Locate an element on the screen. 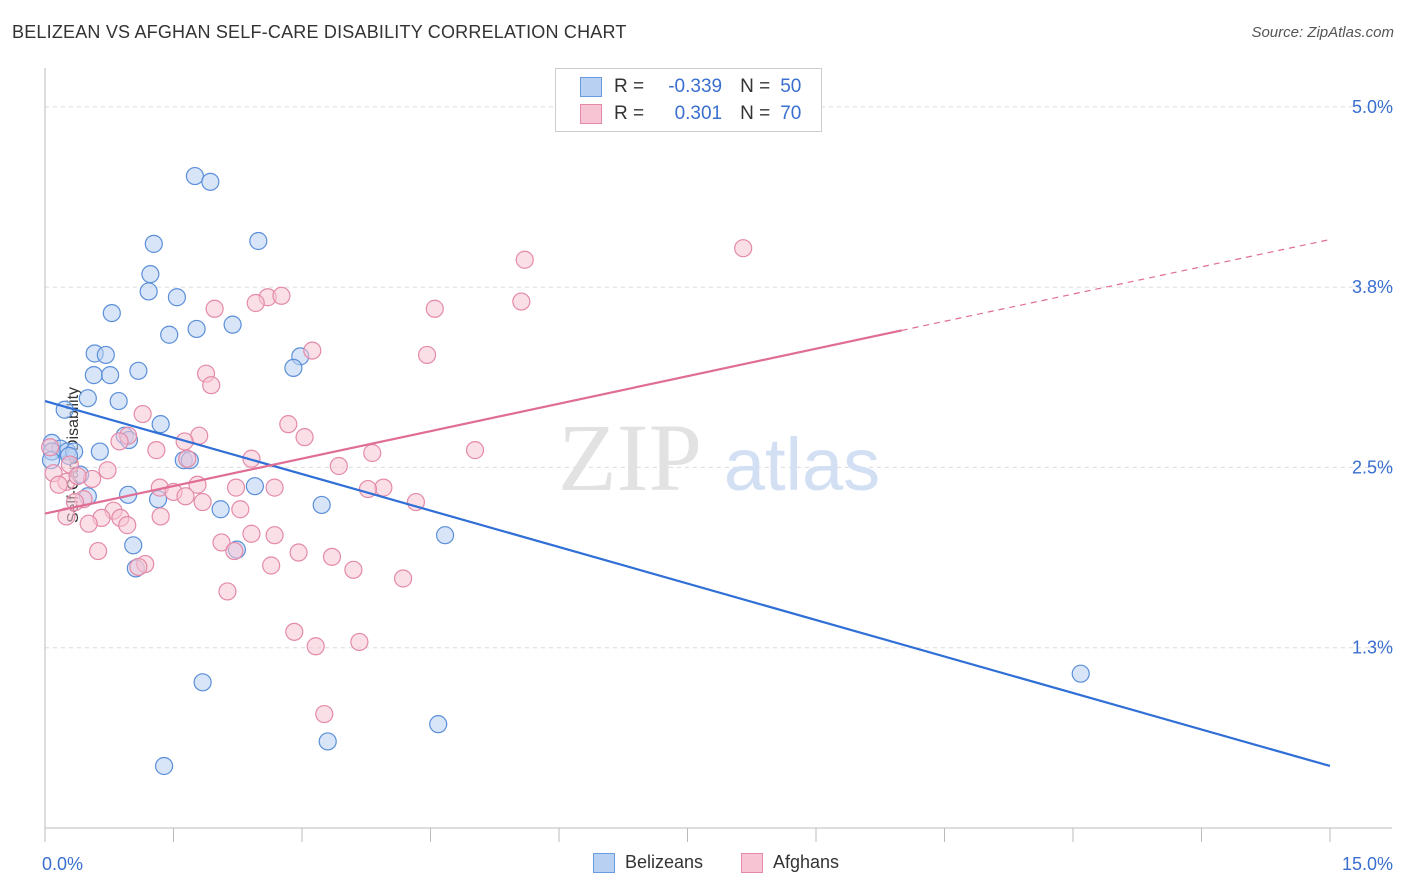  legend-r-value: -0.339 is located at coordinates (695, 86).